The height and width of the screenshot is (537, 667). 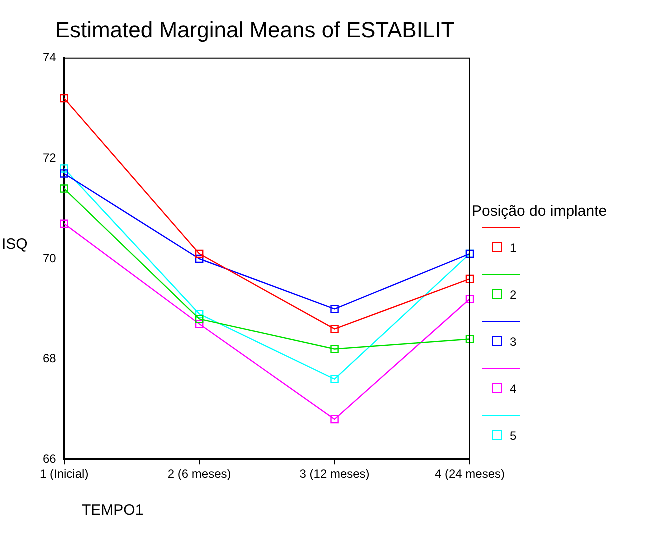 What do you see at coordinates (470, 474) in the screenshot?
I see `x-tick-label: 4 (24 meses)` at bounding box center [470, 474].